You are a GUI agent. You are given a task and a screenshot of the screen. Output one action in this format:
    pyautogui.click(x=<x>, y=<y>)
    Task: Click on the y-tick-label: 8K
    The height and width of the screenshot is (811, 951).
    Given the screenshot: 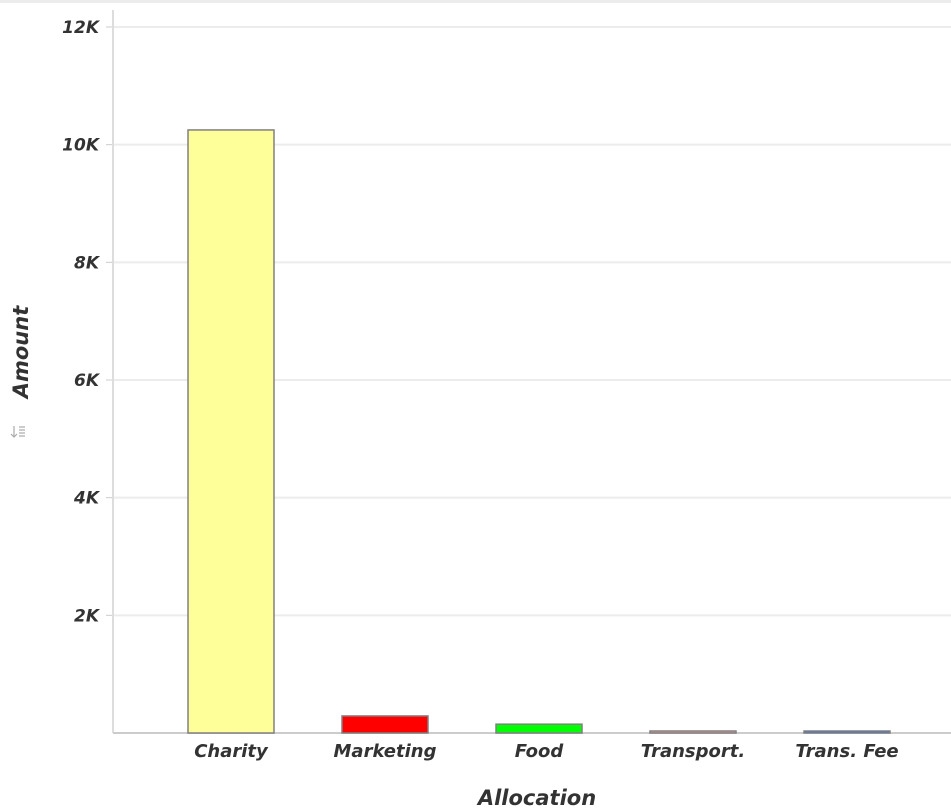 What is the action you would take?
    pyautogui.click(x=87, y=263)
    